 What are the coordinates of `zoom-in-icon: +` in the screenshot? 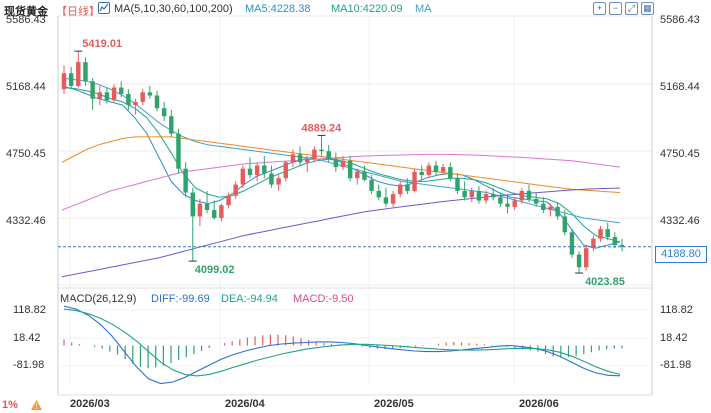 It's located at (599, 8).